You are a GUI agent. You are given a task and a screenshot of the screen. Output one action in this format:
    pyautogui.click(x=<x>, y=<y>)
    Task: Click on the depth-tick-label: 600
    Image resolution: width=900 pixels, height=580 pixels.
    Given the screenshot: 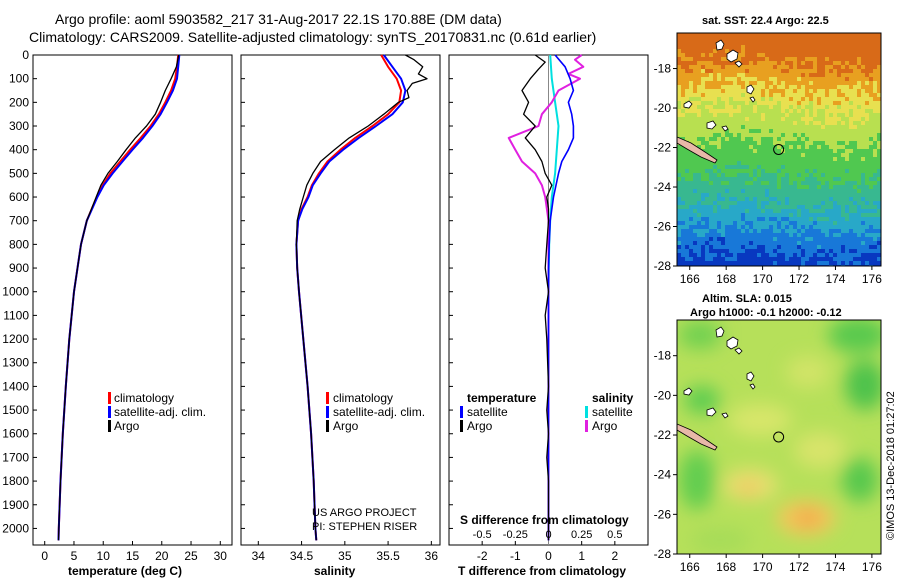 What is the action you would take?
    pyautogui.click(x=19, y=197)
    